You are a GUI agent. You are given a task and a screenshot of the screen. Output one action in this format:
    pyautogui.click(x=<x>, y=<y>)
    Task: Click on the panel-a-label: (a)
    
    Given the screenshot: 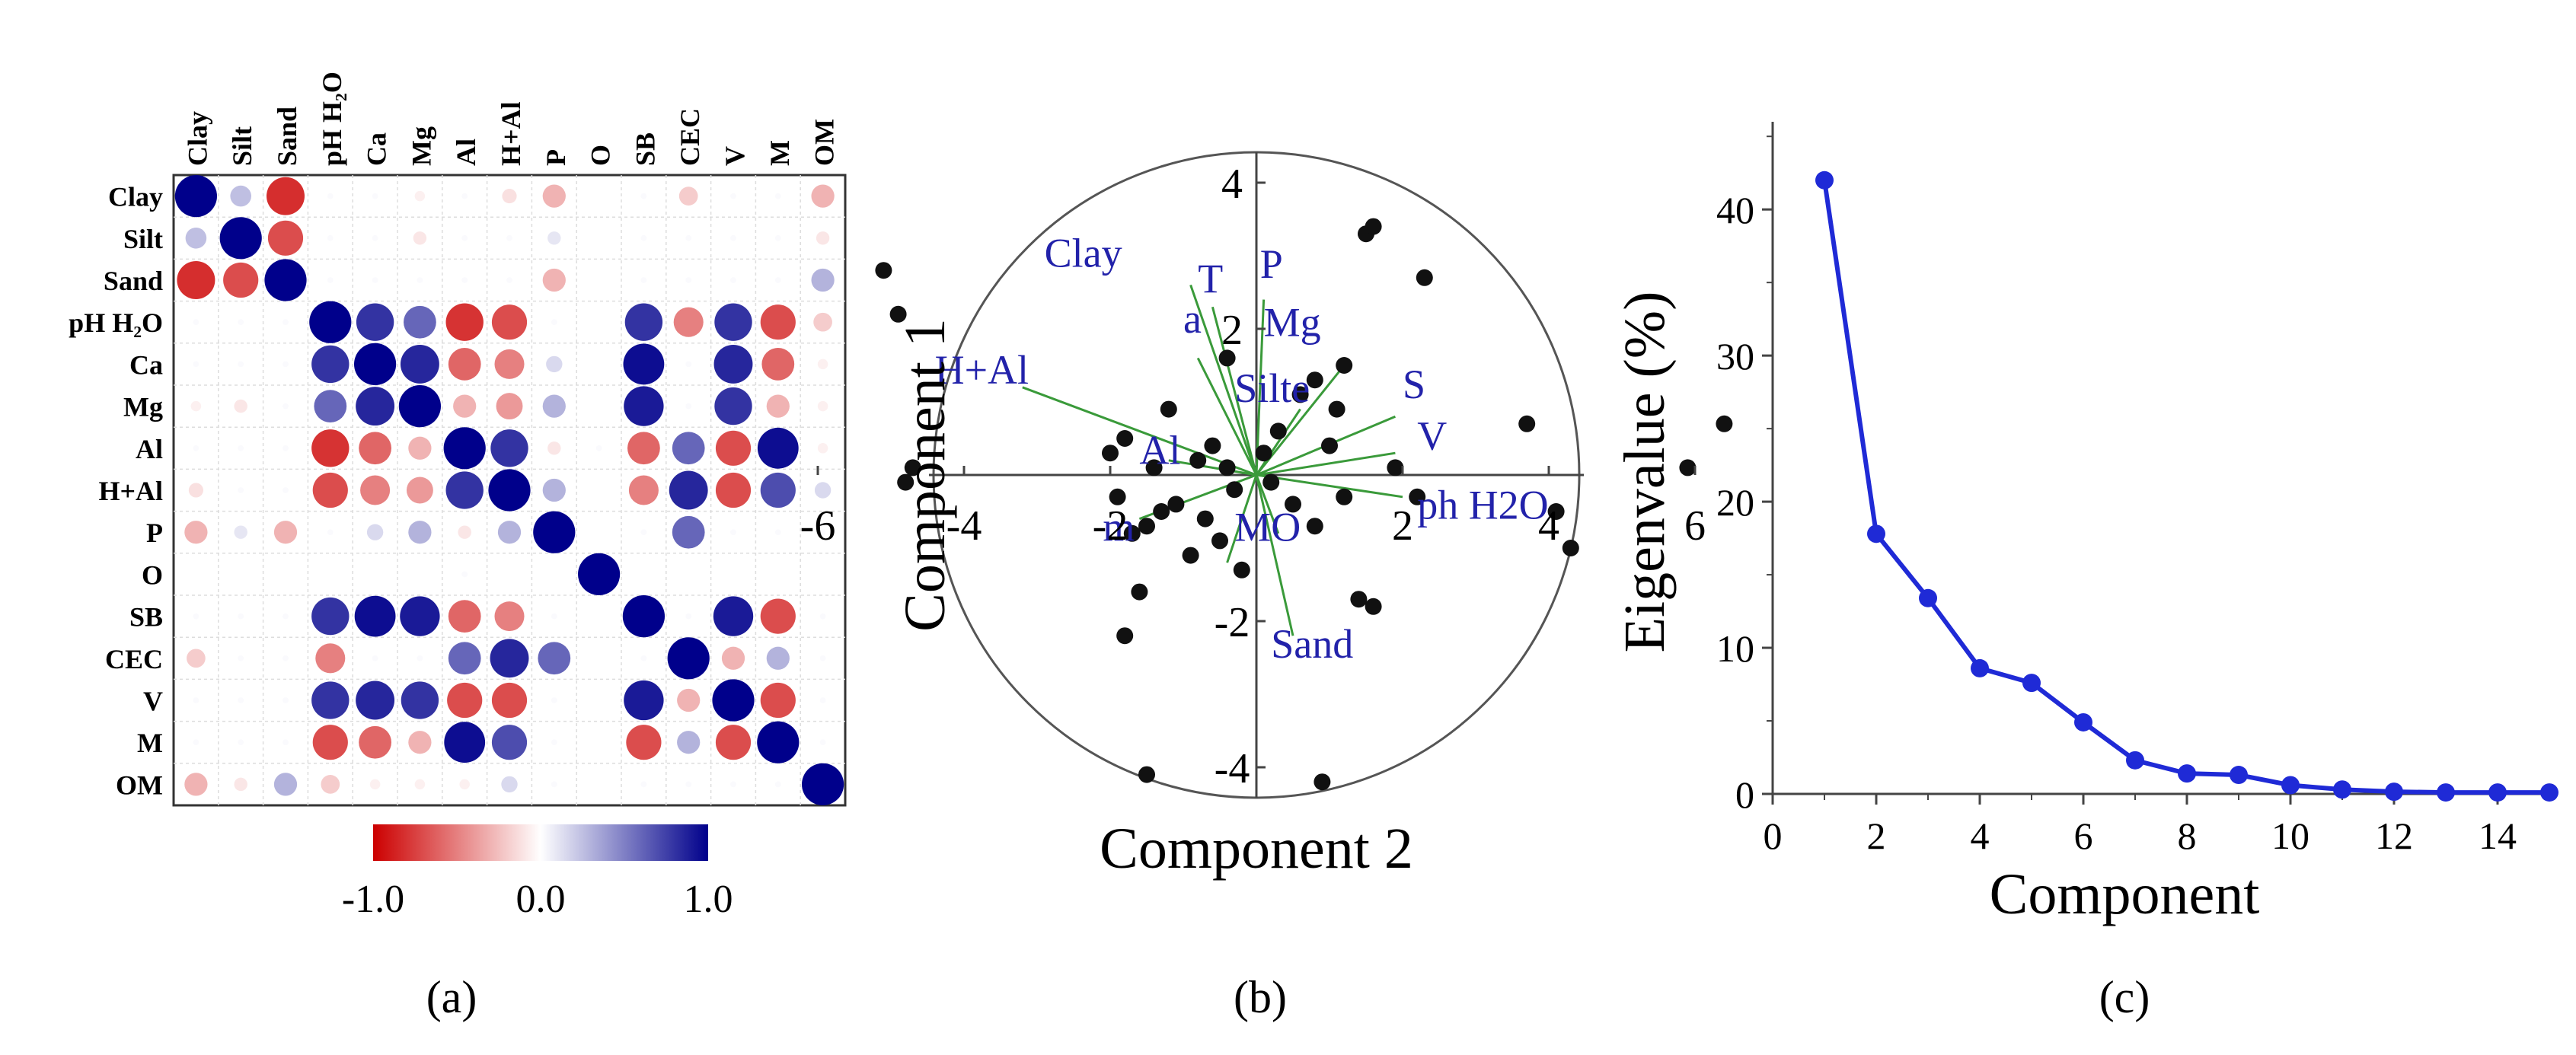 What is the action you would take?
    pyautogui.click(x=451, y=997)
    